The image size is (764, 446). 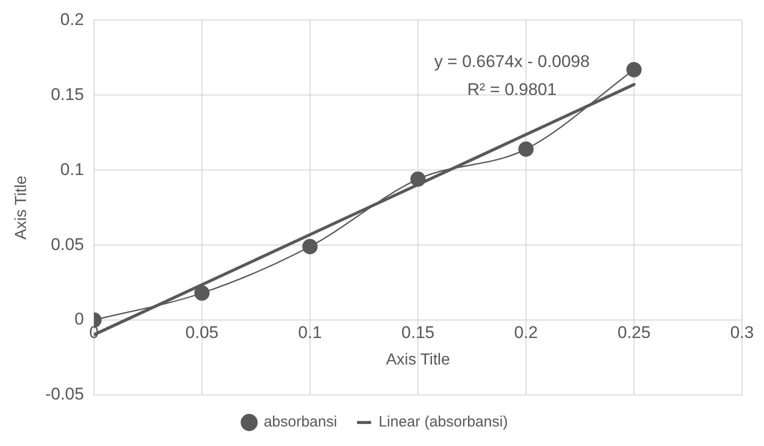 I want to click on legend-label: absorbansi, so click(x=301, y=422).